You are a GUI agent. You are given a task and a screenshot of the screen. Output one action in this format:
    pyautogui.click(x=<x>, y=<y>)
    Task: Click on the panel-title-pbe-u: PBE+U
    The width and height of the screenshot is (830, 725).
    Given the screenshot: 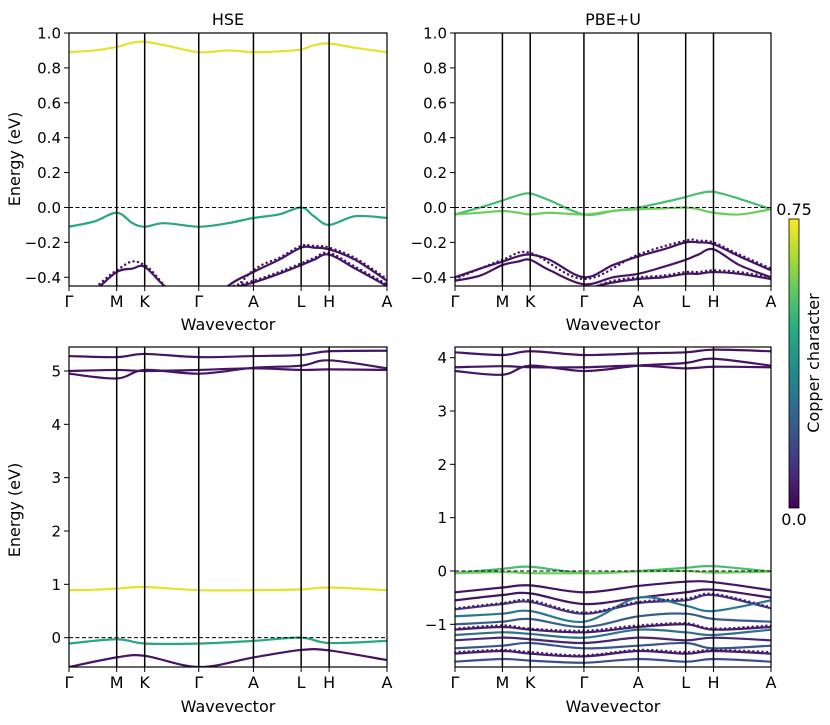 What is the action you would take?
    pyautogui.click(x=613, y=19)
    